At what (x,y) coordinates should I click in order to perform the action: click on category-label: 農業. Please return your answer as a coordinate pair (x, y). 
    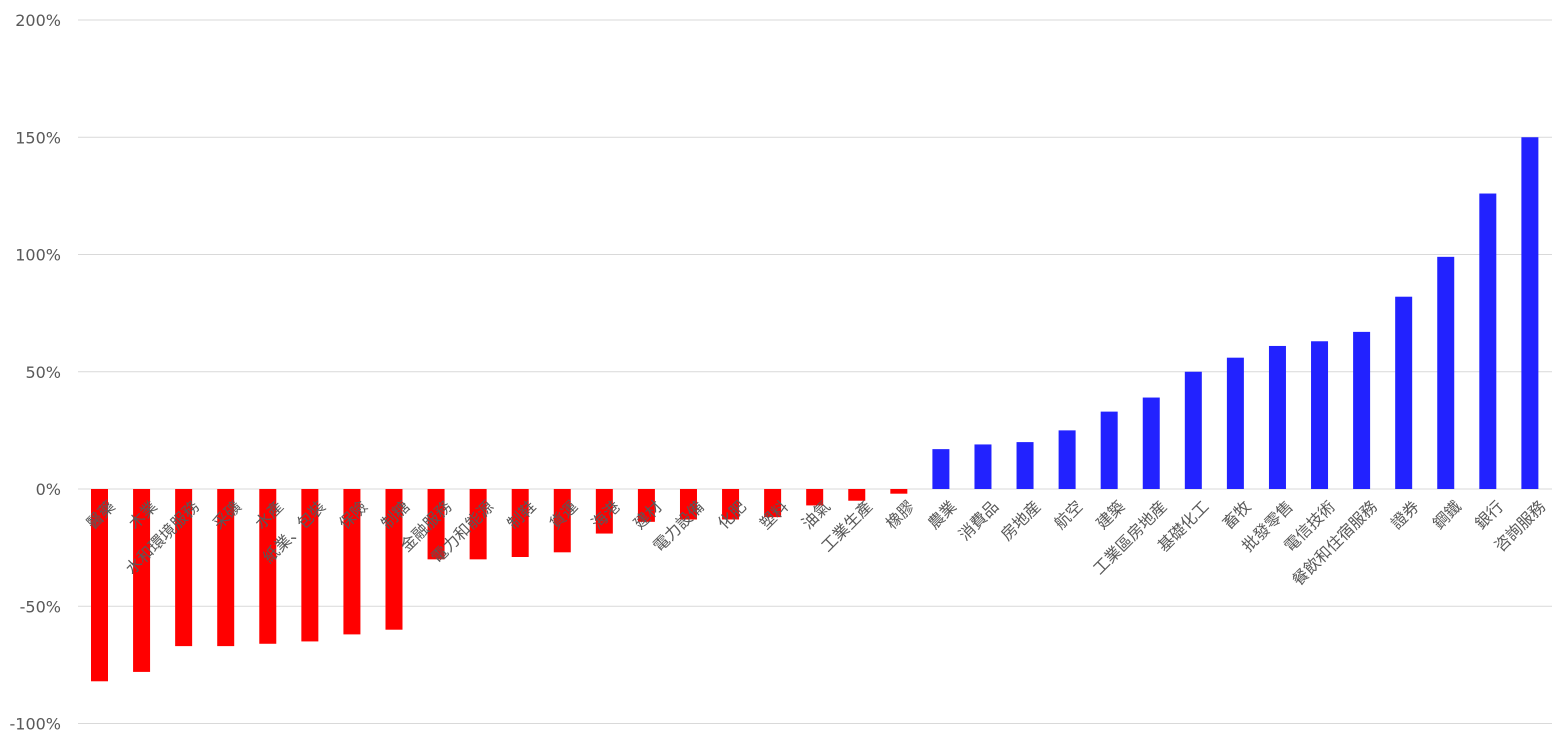
    Looking at the image, I should click on (942, 515).